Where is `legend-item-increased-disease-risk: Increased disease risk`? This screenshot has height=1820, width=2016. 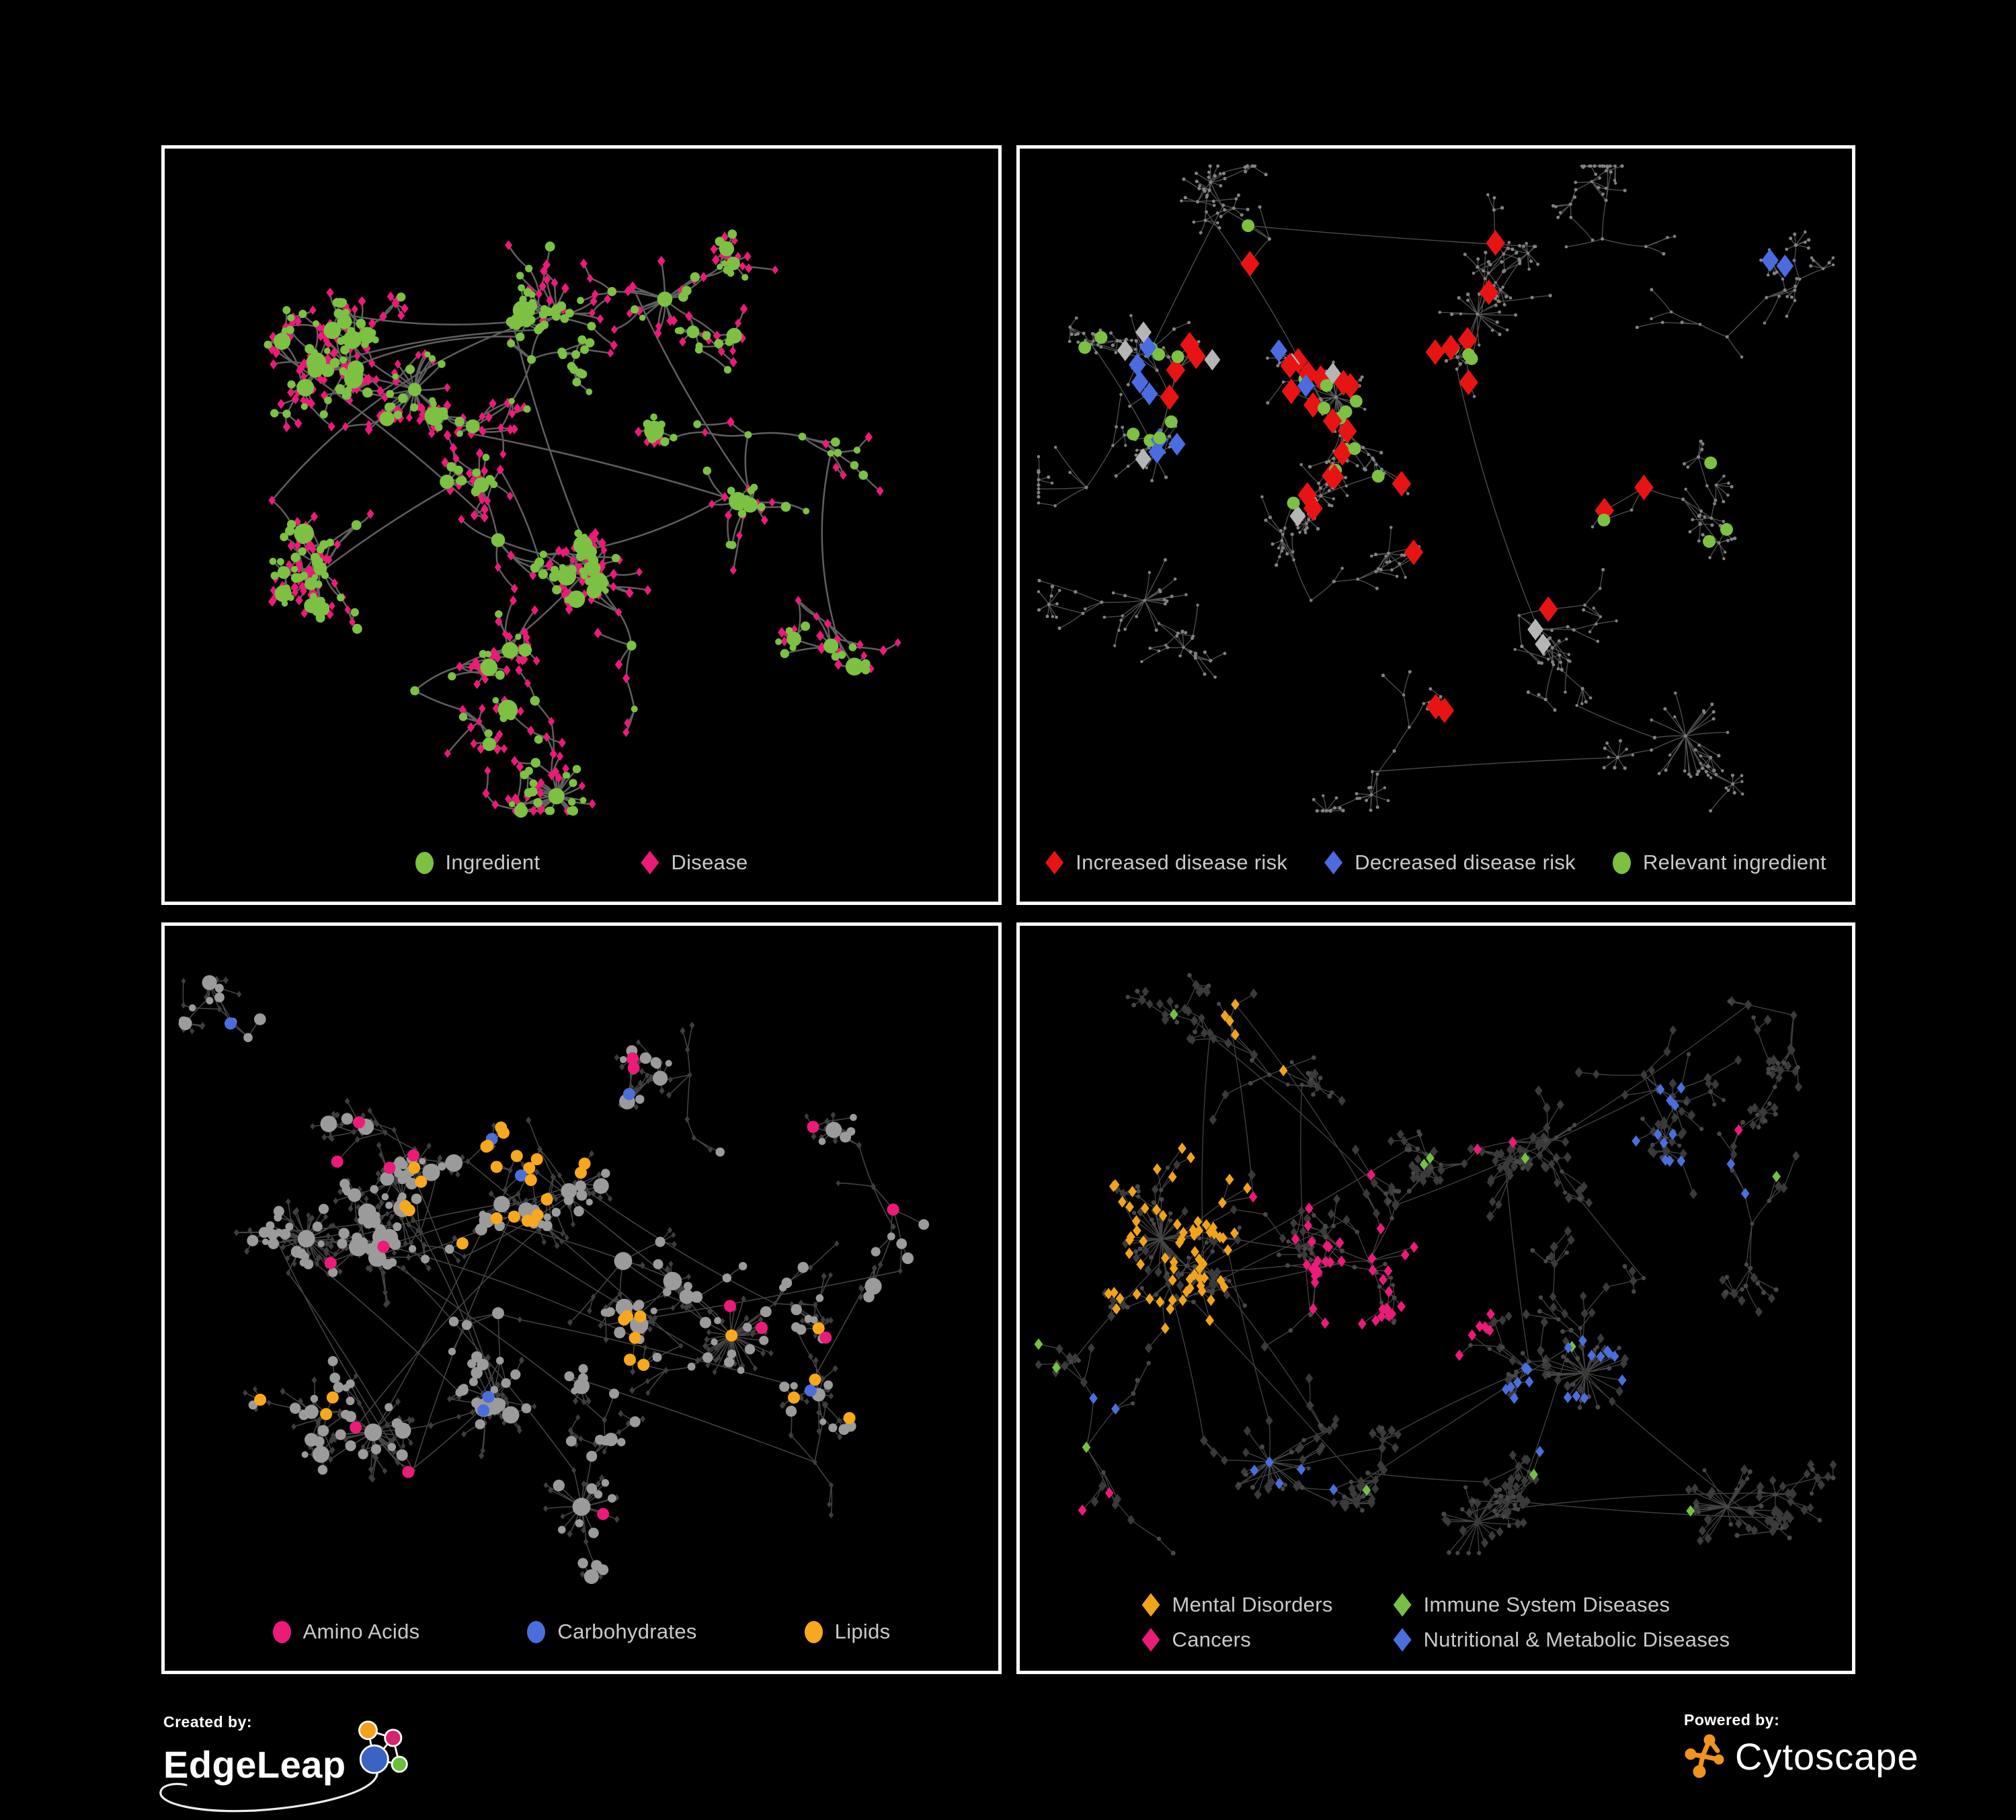 legend-item-increased-disease-risk: Increased disease risk is located at coordinates (1166, 862).